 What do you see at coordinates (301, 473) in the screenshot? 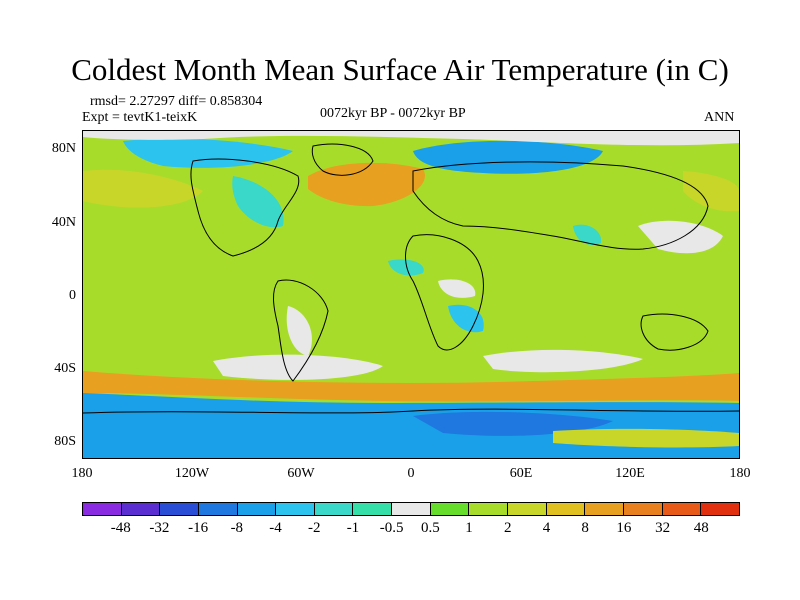
I see `lon-label-60w: 60W` at bounding box center [301, 473].